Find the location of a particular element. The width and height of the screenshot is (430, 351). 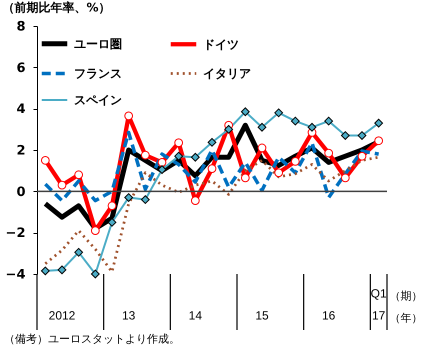

x-tick-label: Q1 17 is located at coordinates (378, 304).